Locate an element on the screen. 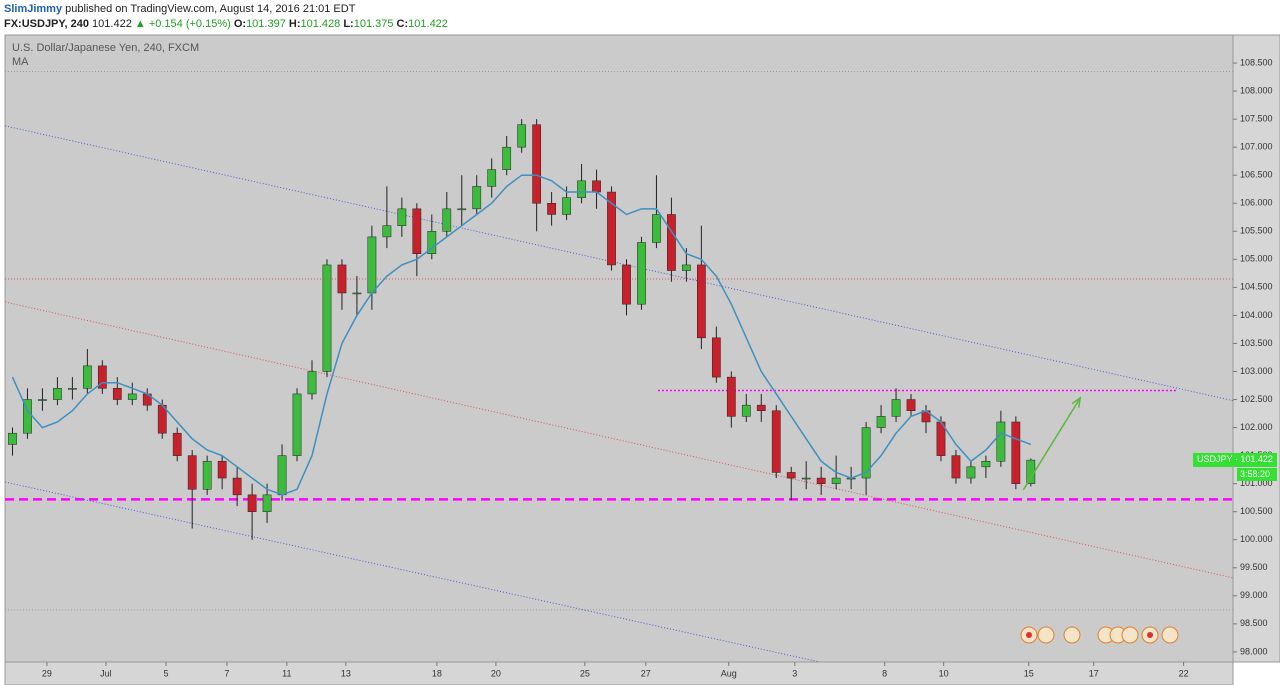 This screenshot has height=685, width=1280. x-tick-label: Jul is located at coordinates (106, 673).